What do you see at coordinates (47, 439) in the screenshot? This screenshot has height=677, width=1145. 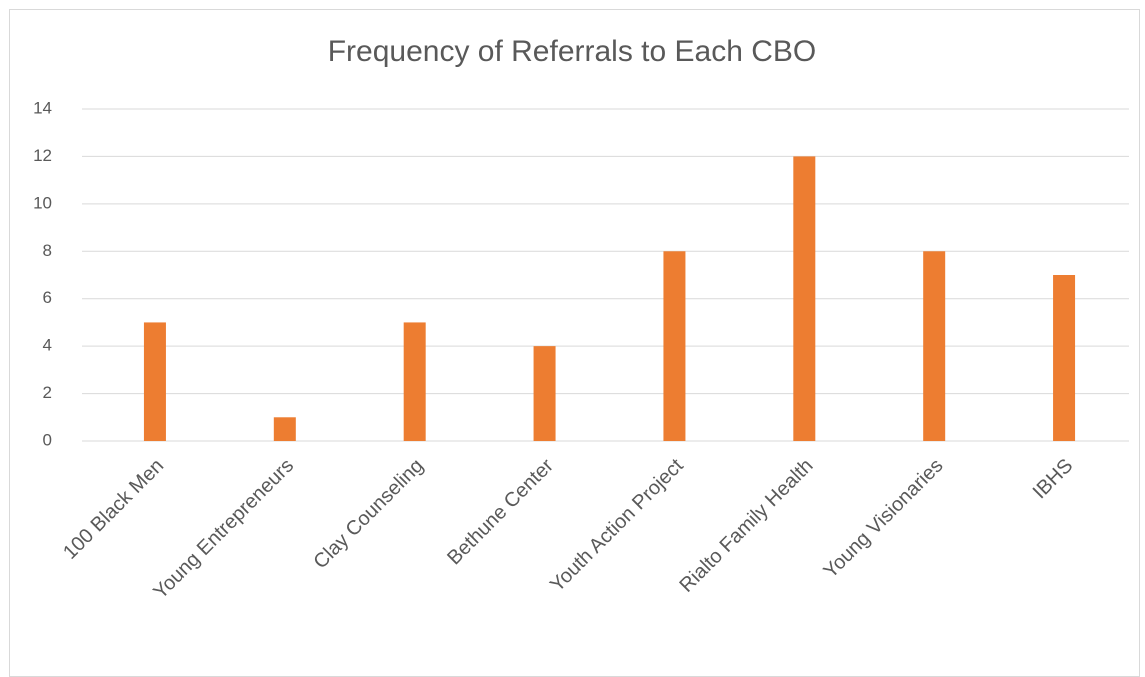 I see `y-tick-label: 0` at bounding box center [47, 439].